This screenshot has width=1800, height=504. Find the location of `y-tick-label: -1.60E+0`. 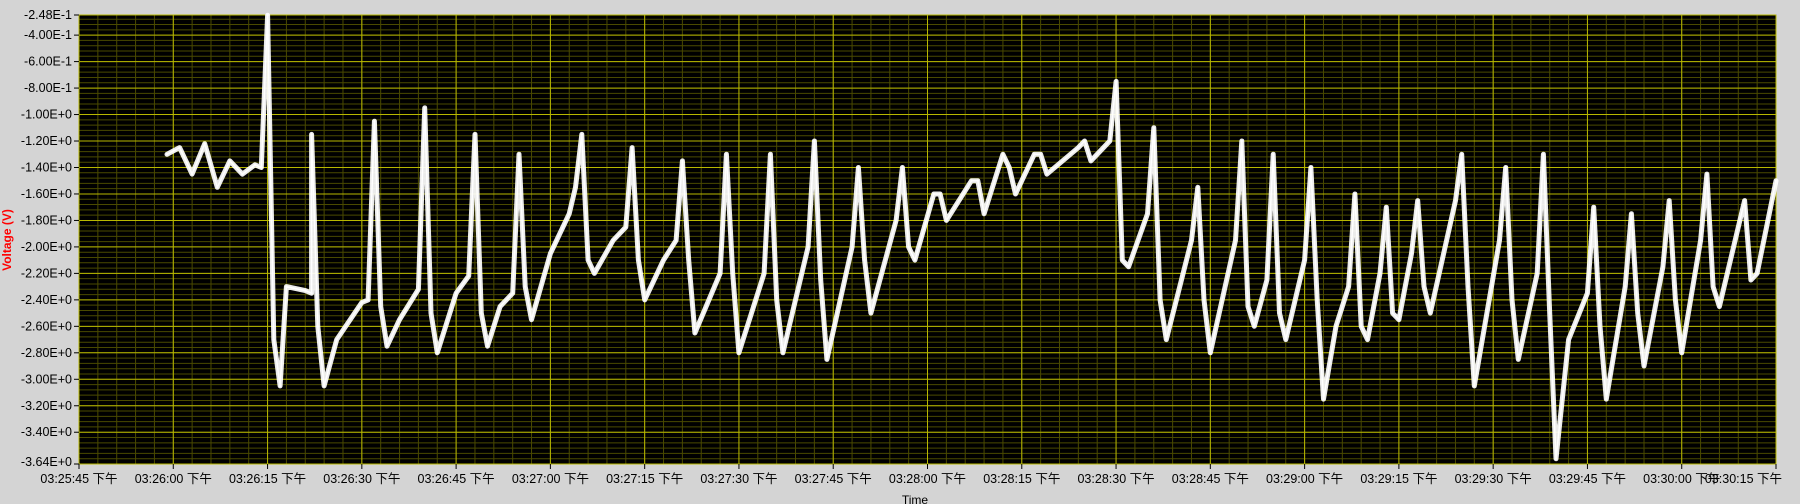

y-tick-label: -1.60E+0 is located at coordinates (46, 194).